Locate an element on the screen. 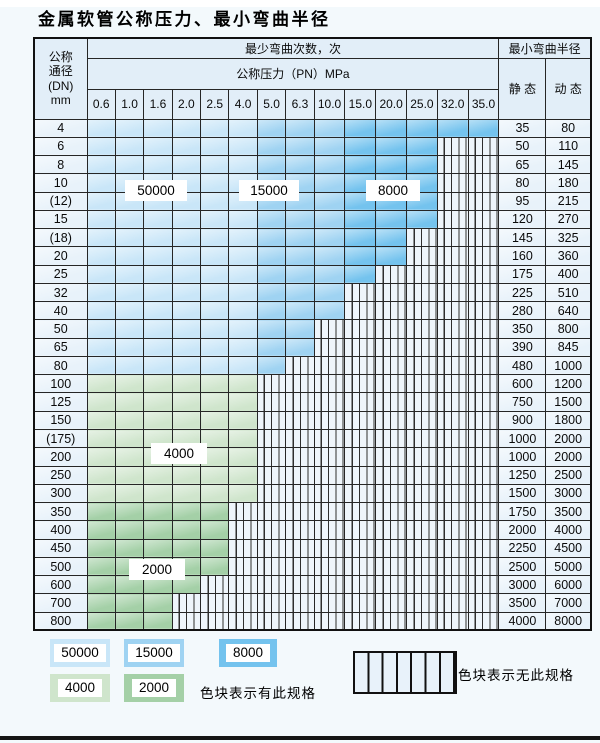  table-row: (175) 1000 2000 is located at coordinates (312, 439).